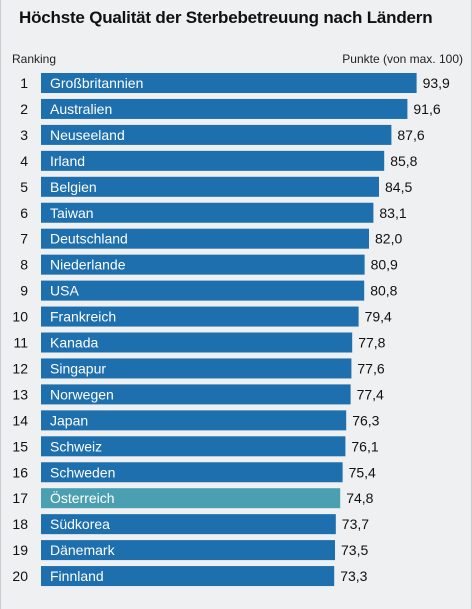  What do you see at coordinates (403, 161) in the screenshot?
I see `value-label: 85,8` at bounding box center [403, 161].